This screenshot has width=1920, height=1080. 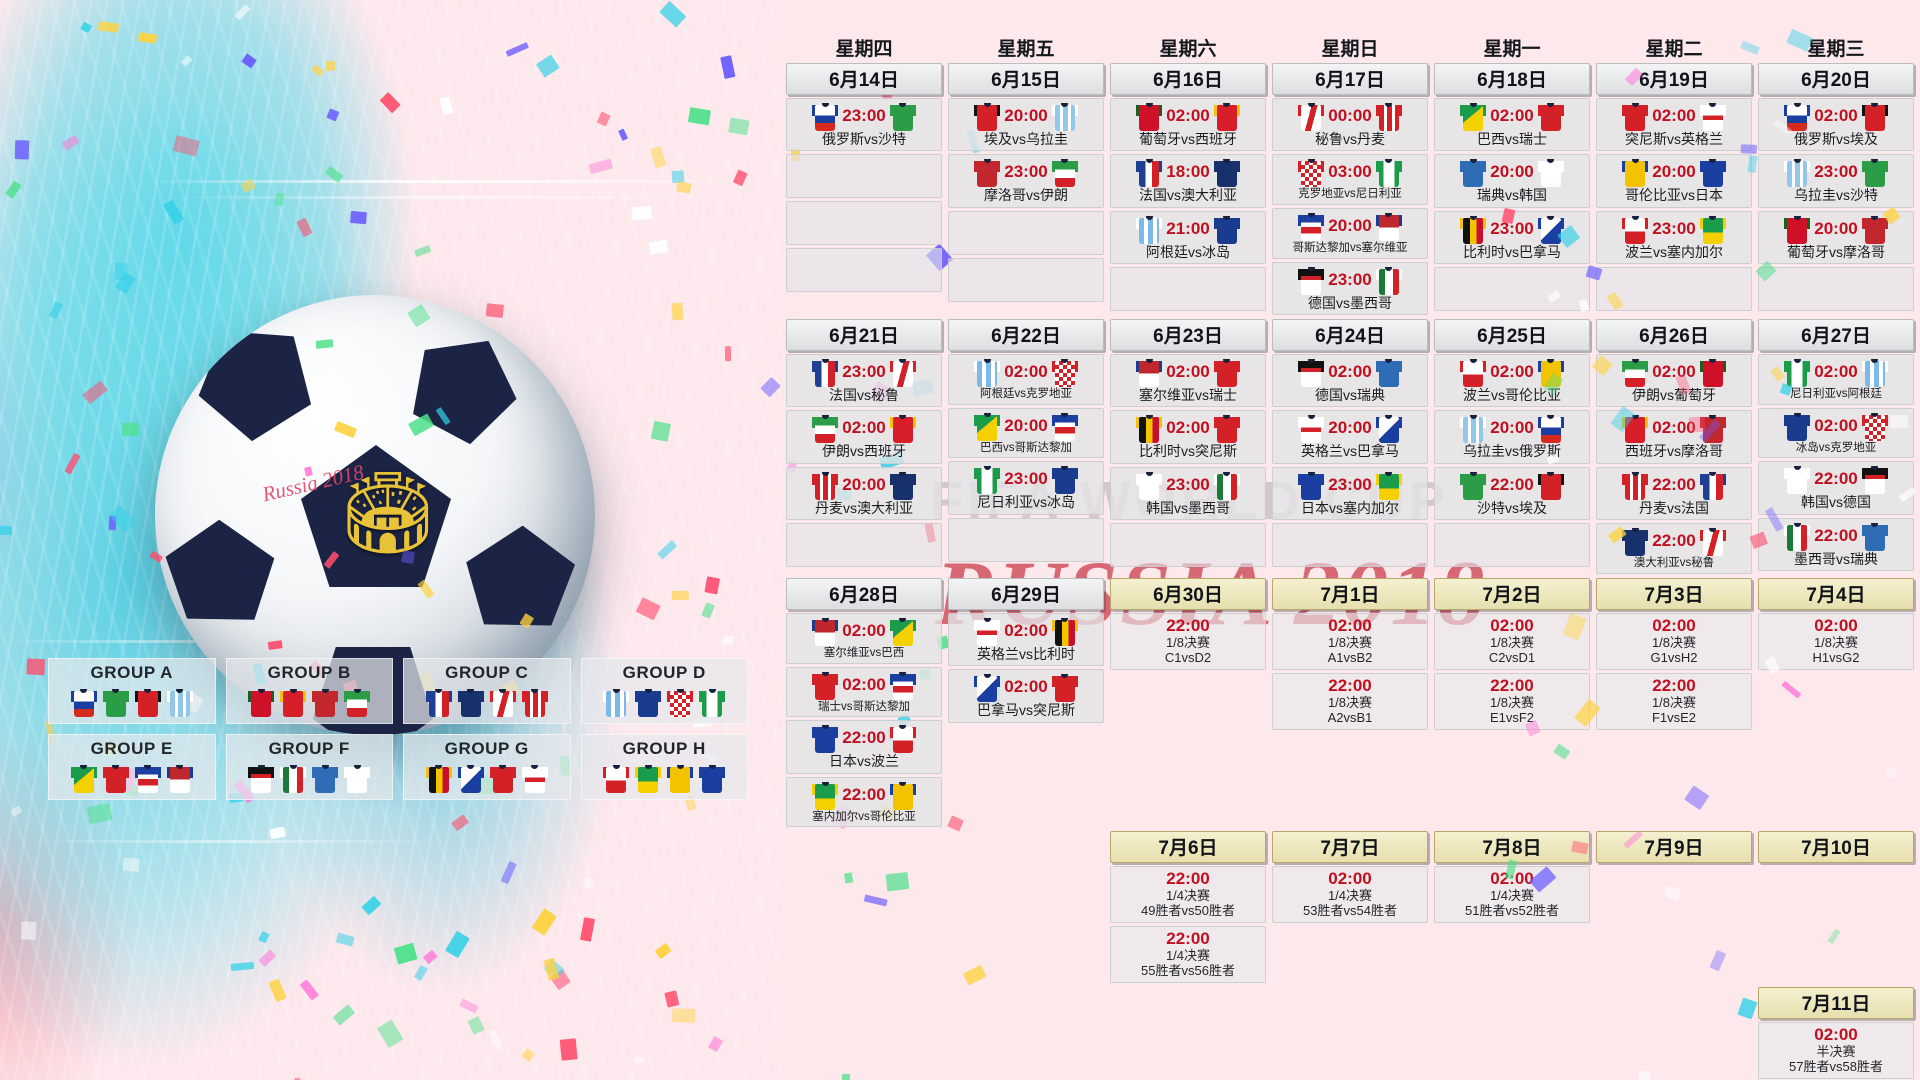 I want to click on group-match-cell: 02:00 德国vs瑞典, so click(x=1350, y=381).